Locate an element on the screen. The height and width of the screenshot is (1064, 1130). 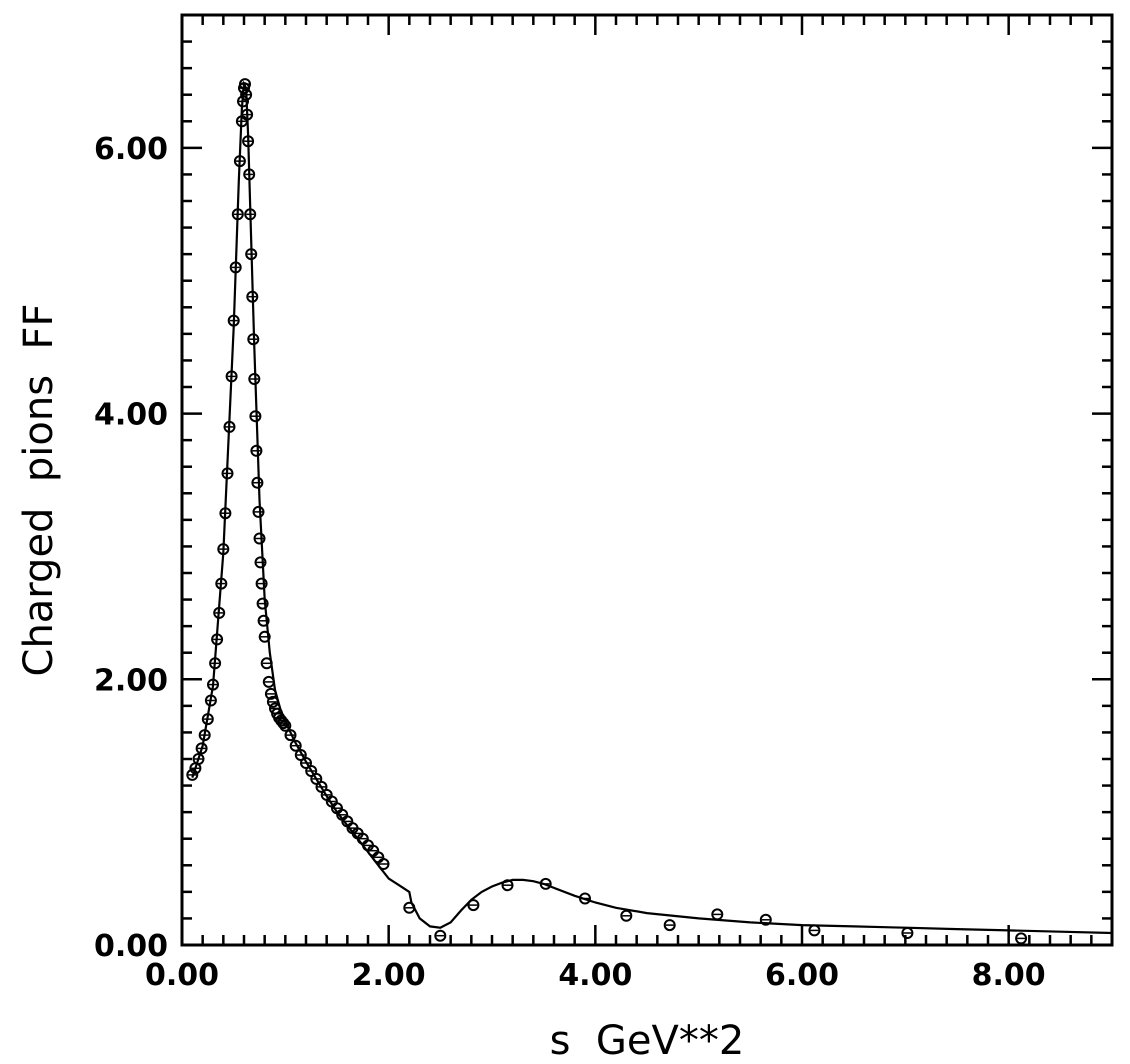
x-tick-label: 6.00 is located at coordinates (802, 975).